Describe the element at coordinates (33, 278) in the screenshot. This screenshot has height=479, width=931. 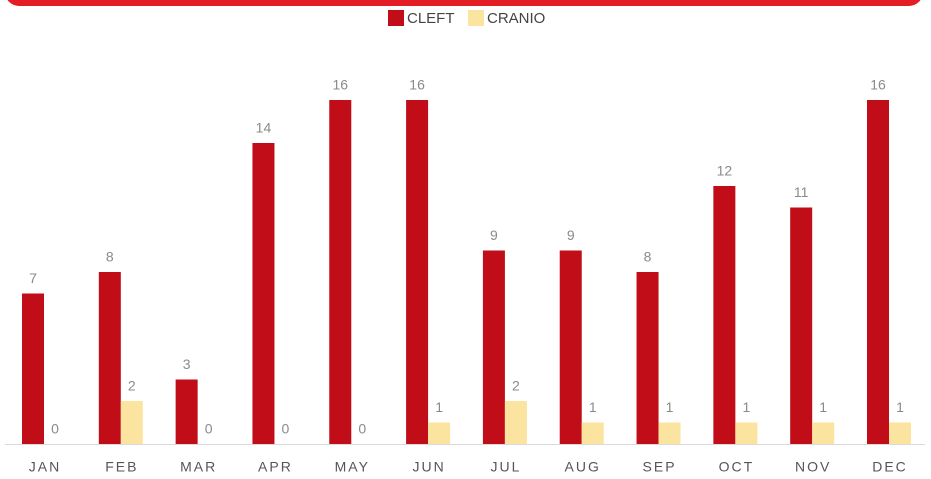
I see `data-label: 7` at that location.